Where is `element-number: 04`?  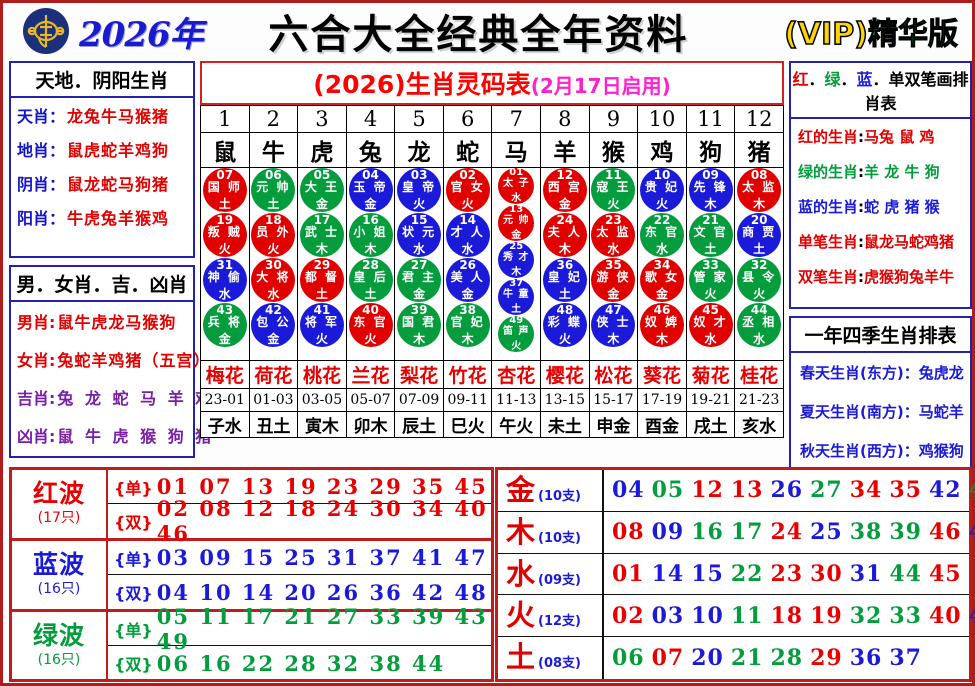
element-number: 04 is located at coordinates (628, 490).